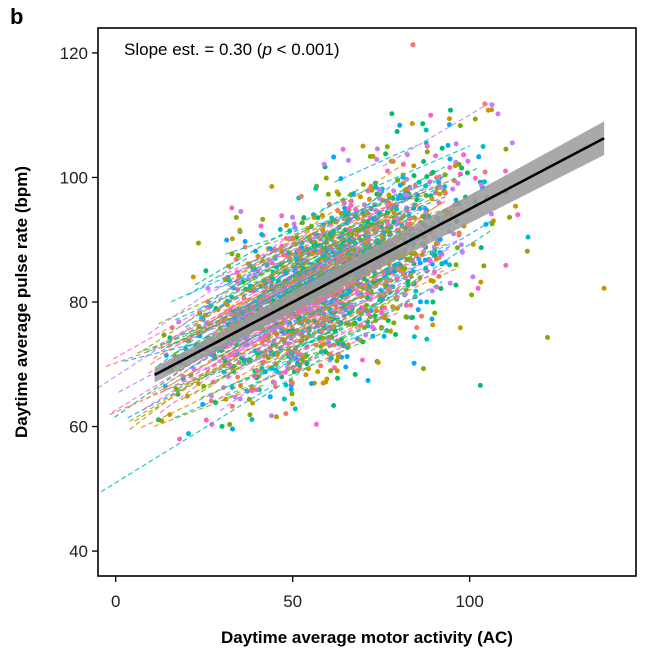  I want to click on slope-annotation: Slope est. = 0.30 (p < 0.001), so click(232, 49).